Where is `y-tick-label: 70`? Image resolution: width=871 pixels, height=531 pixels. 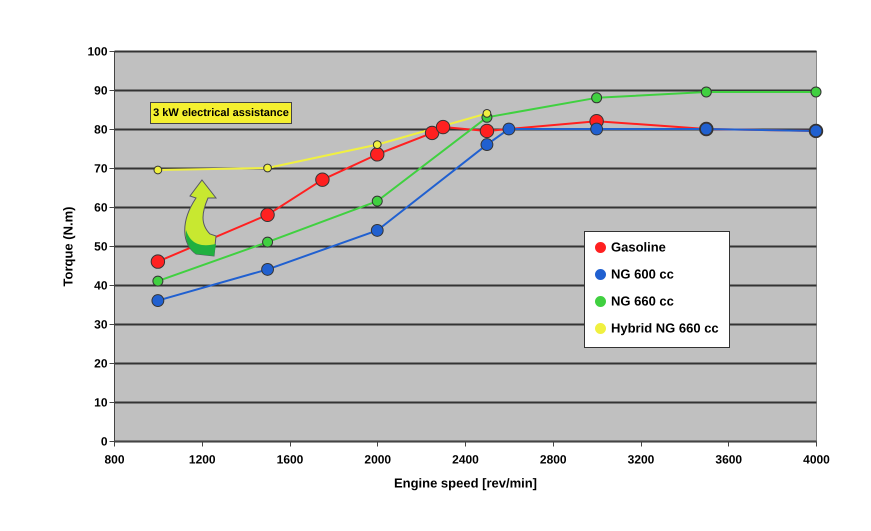 y-tick-label: 70 is located at coordinates (101, 169).